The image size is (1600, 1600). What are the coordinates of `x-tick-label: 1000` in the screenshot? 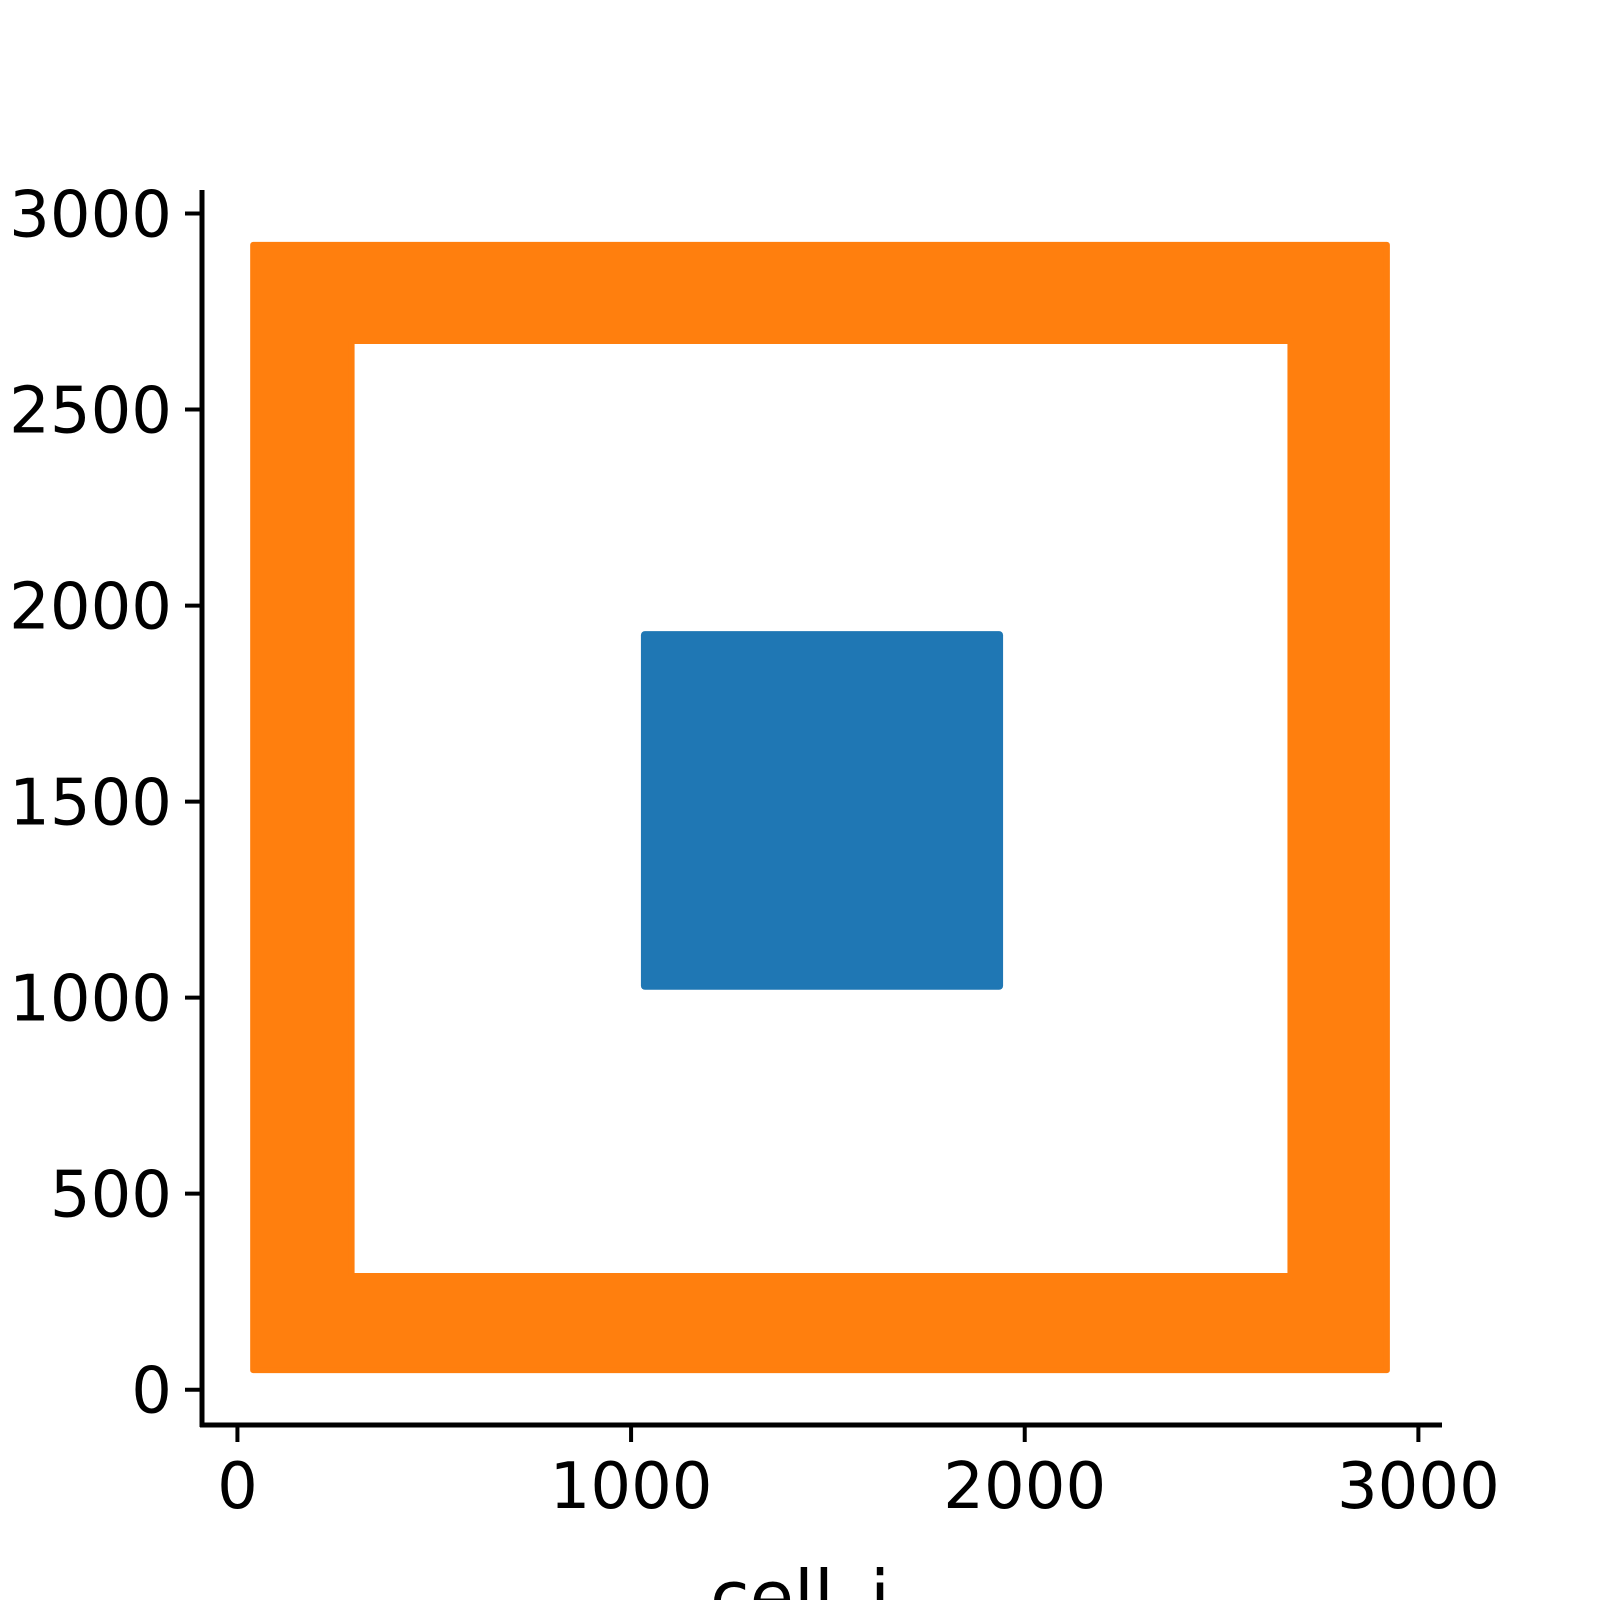 It's located at (631, 1487).